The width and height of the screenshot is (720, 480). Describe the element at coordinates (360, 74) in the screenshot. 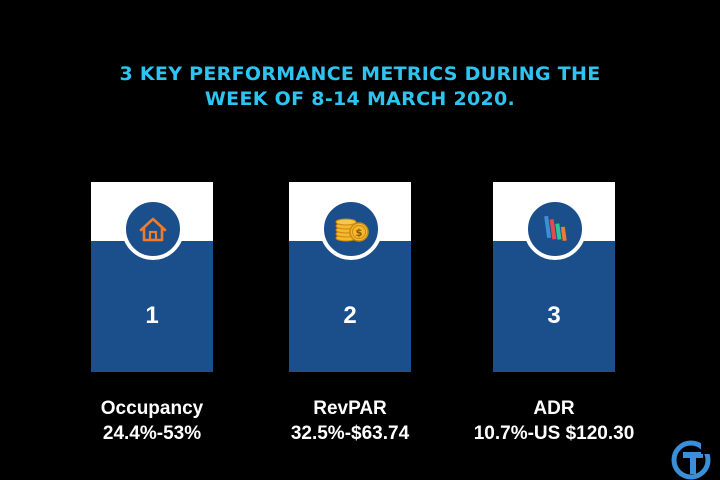

I see `title-line-1: 3 KEY PERFORMANCE METRICS DURING THE` at that location.